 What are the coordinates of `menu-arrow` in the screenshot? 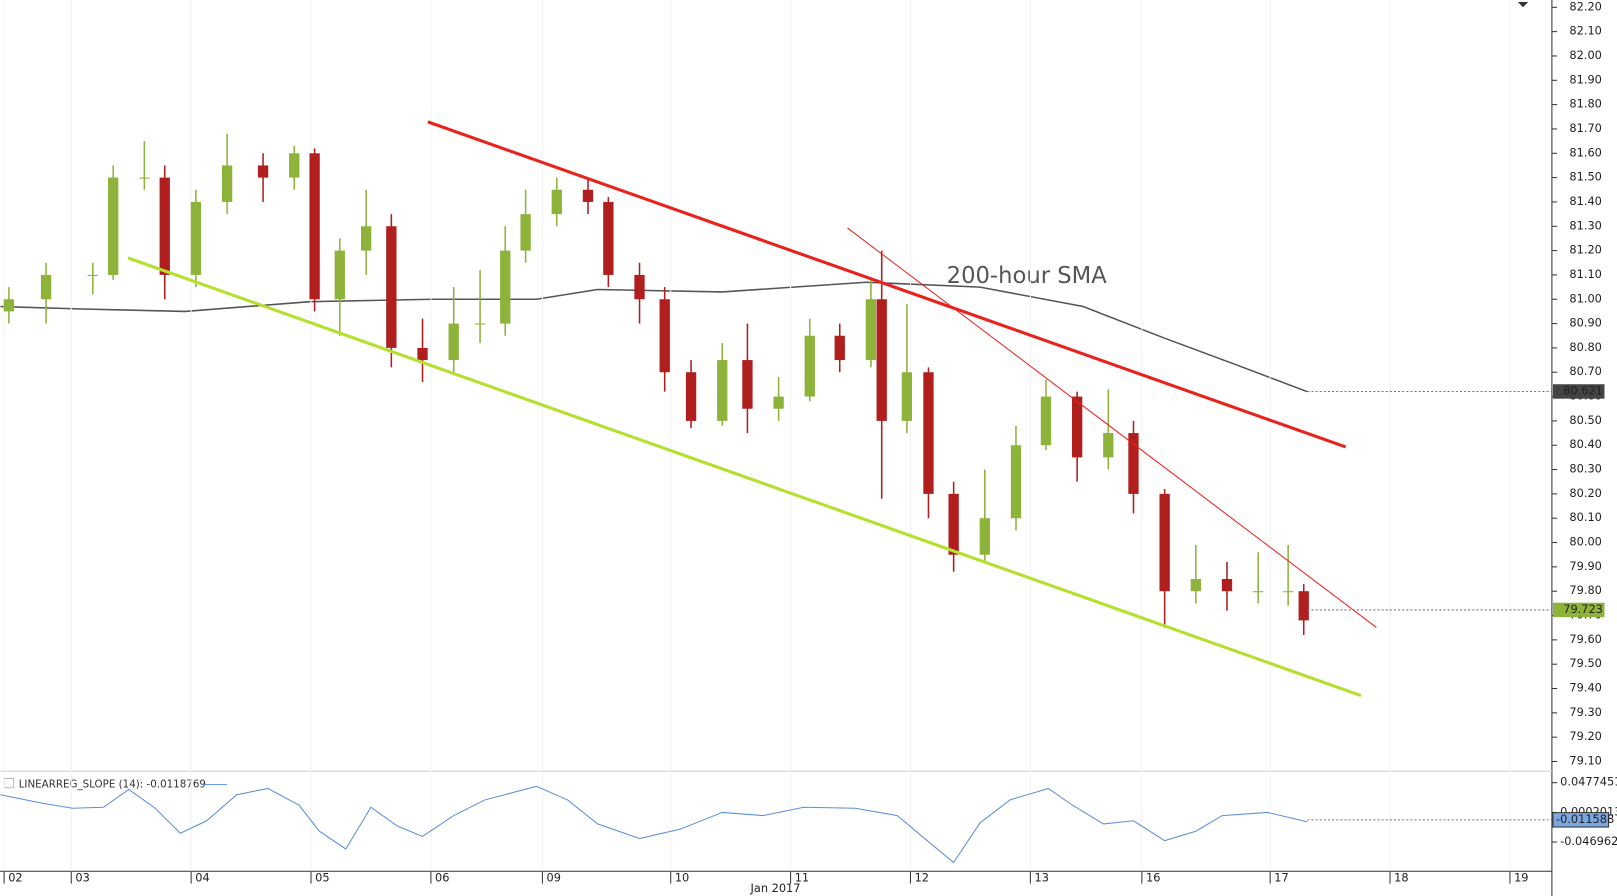 It's located at (1523, 5).